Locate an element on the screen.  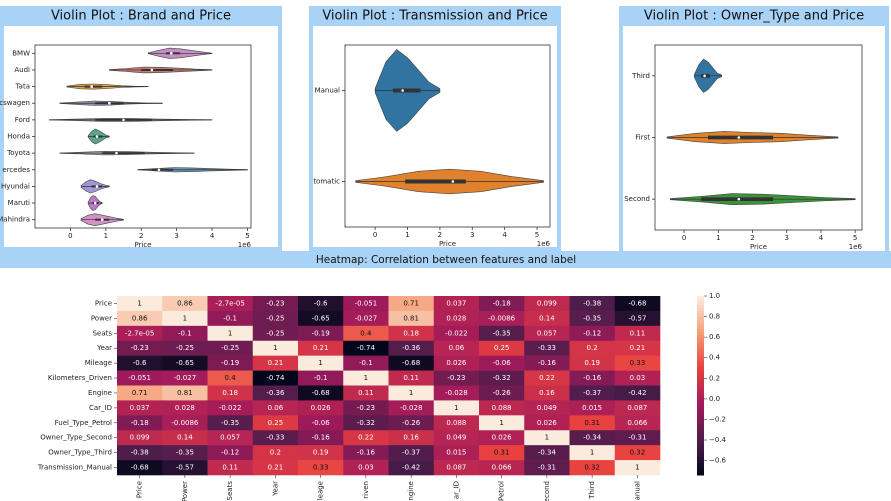
cell-label: 0.037 is located at coordinates (456, 303).